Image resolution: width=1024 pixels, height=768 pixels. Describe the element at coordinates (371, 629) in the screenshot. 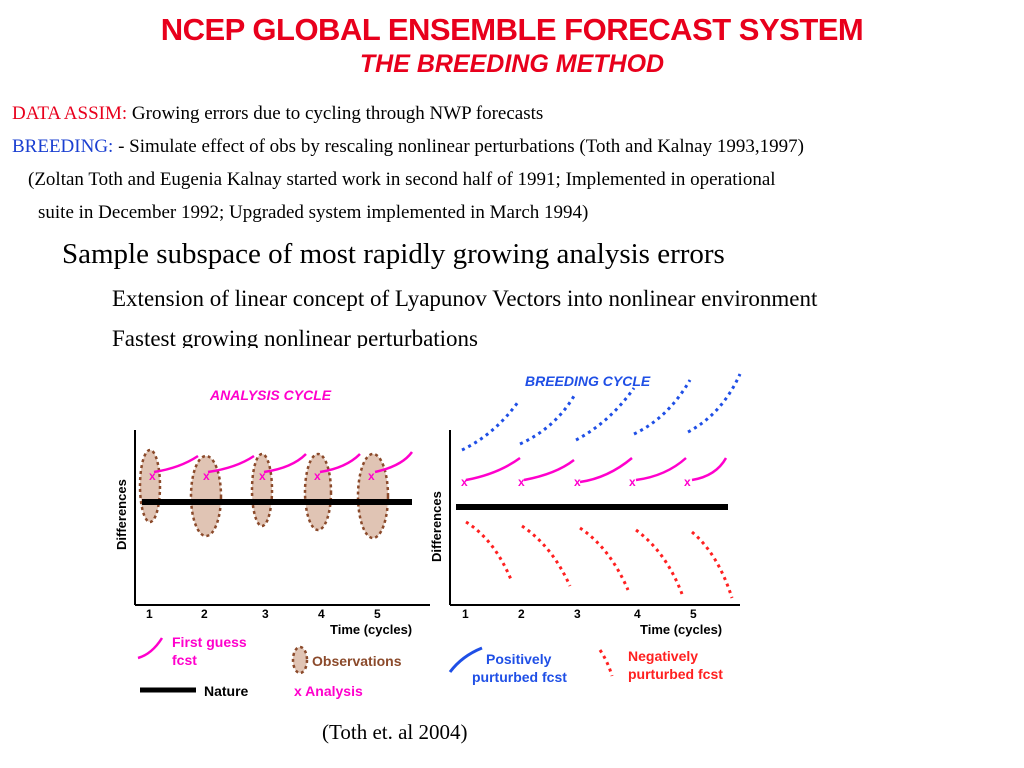

I see `analysis-x-label: Time (cycles)` at that location.